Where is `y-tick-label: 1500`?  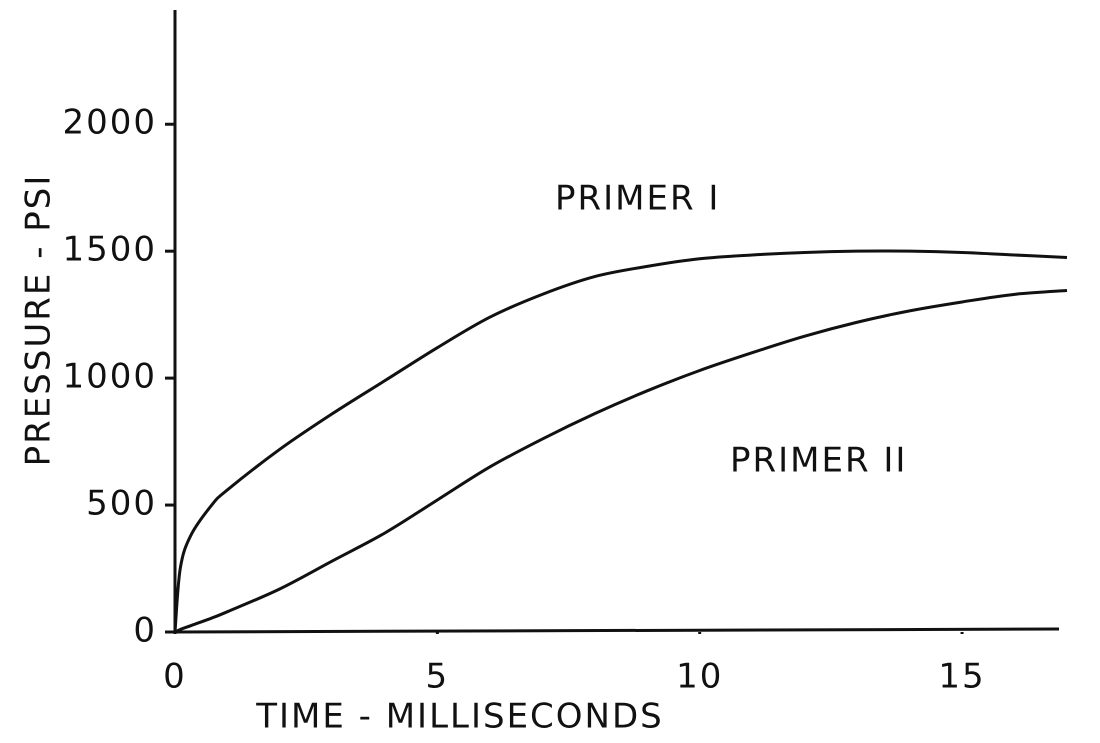
y-tick-label: 1500 is located at coordinates (109, 250).